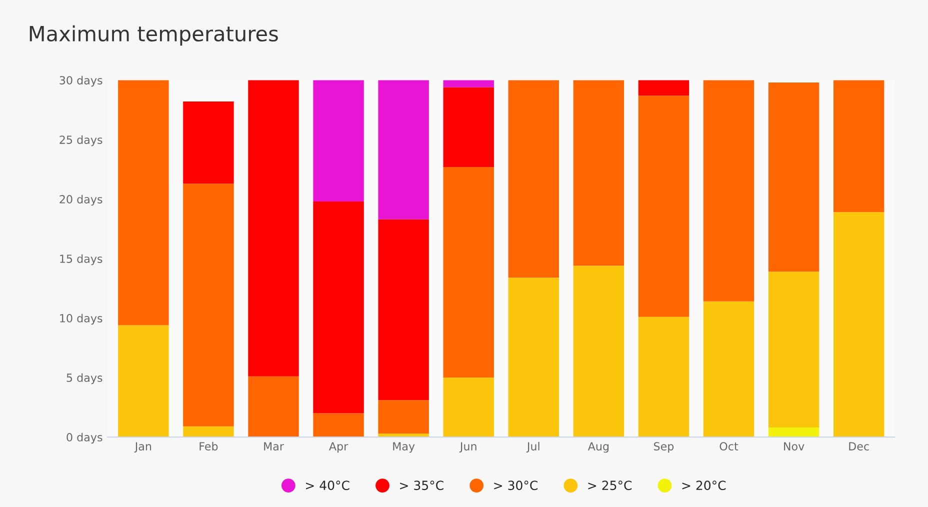  Describe the element at coordinates (598, 447) in the screenshot. I see `x-tick-label: Aug` at that location.